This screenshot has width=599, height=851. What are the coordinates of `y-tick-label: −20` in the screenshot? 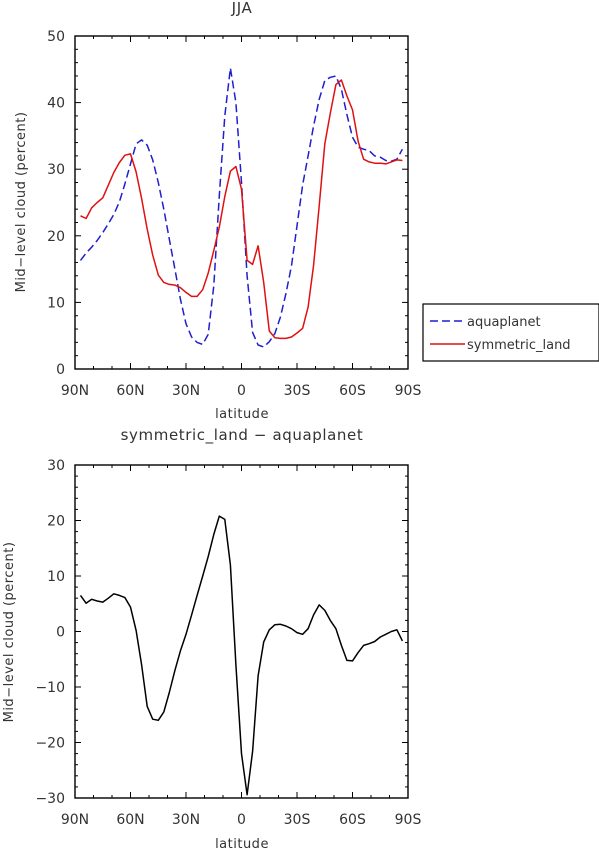 It's located at (50, 744).